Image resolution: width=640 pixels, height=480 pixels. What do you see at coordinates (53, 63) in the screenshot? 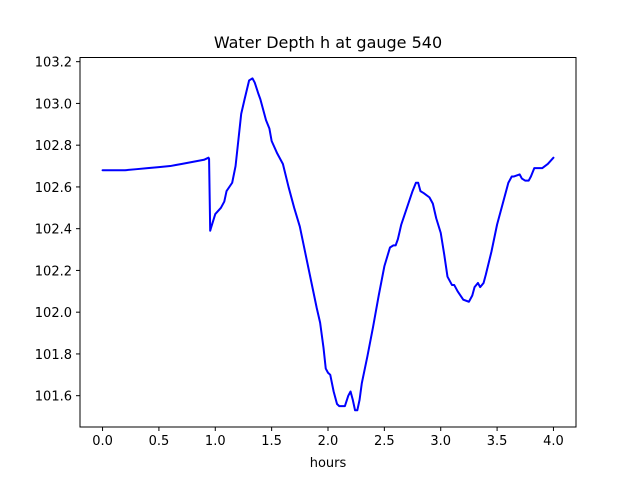
I see `y-tick-label: 103.2` at bounding box center [53, 63].